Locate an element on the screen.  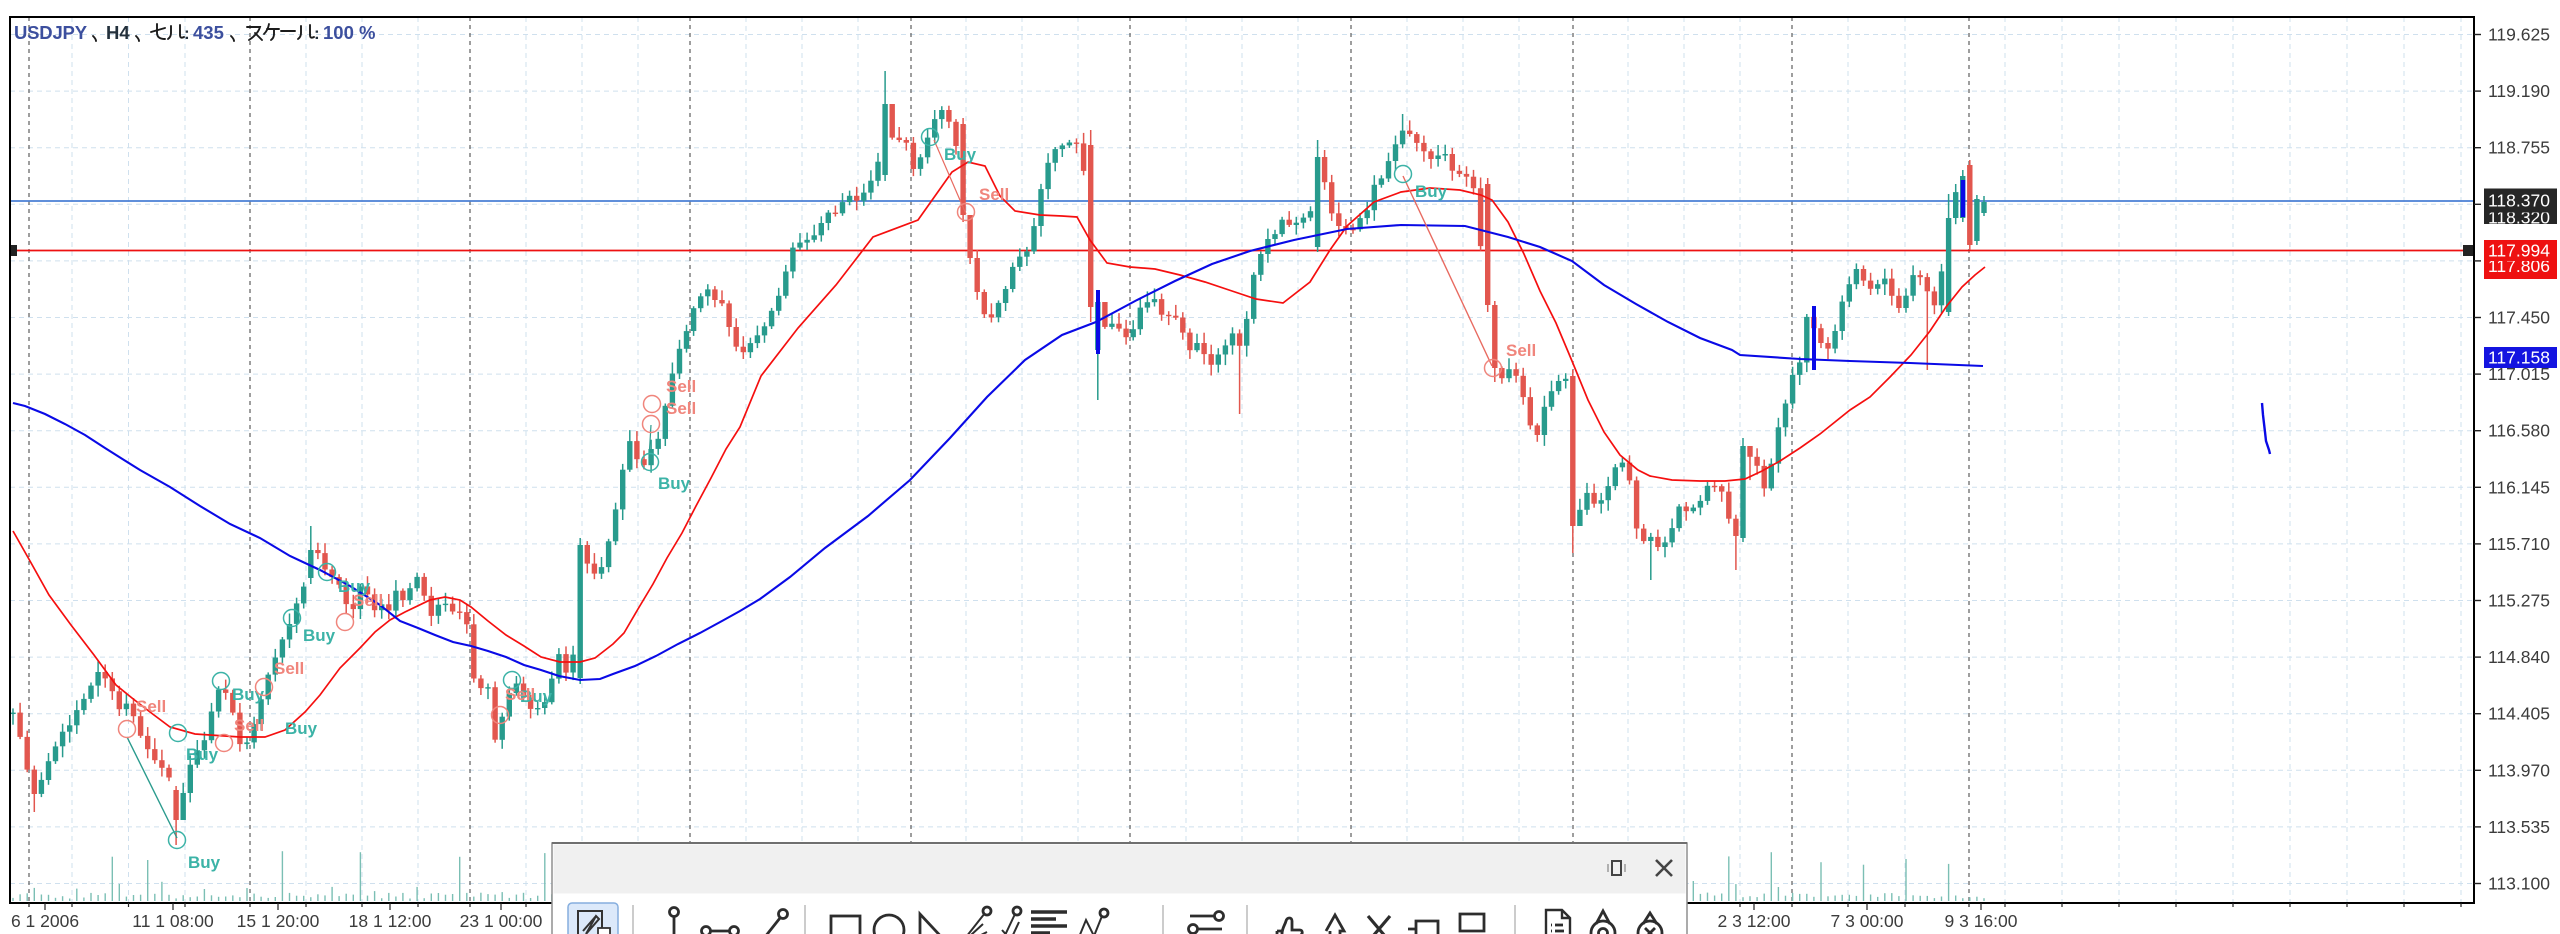
svg-text: 6 1 2006 is located at coordinates (45, 921).